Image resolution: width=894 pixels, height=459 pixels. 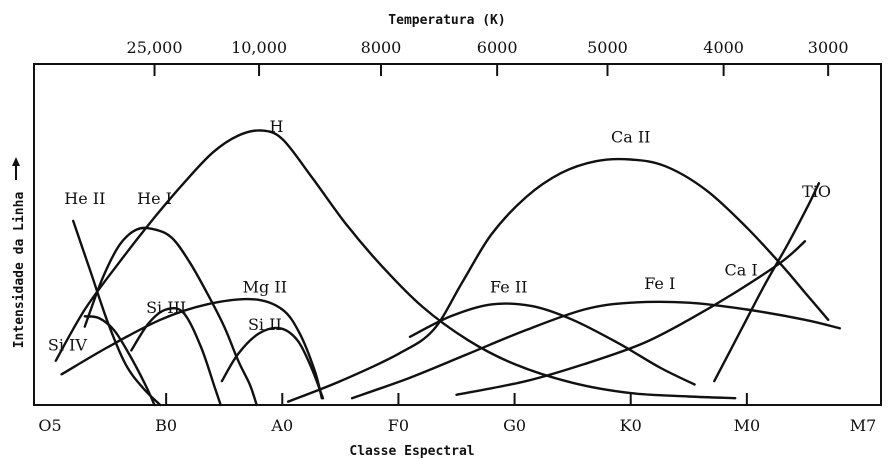 What do you see at coordinates (381, 47) in the screenshot?
I see `temperature-tick-label: 8000` at bounding box center [381, 47].